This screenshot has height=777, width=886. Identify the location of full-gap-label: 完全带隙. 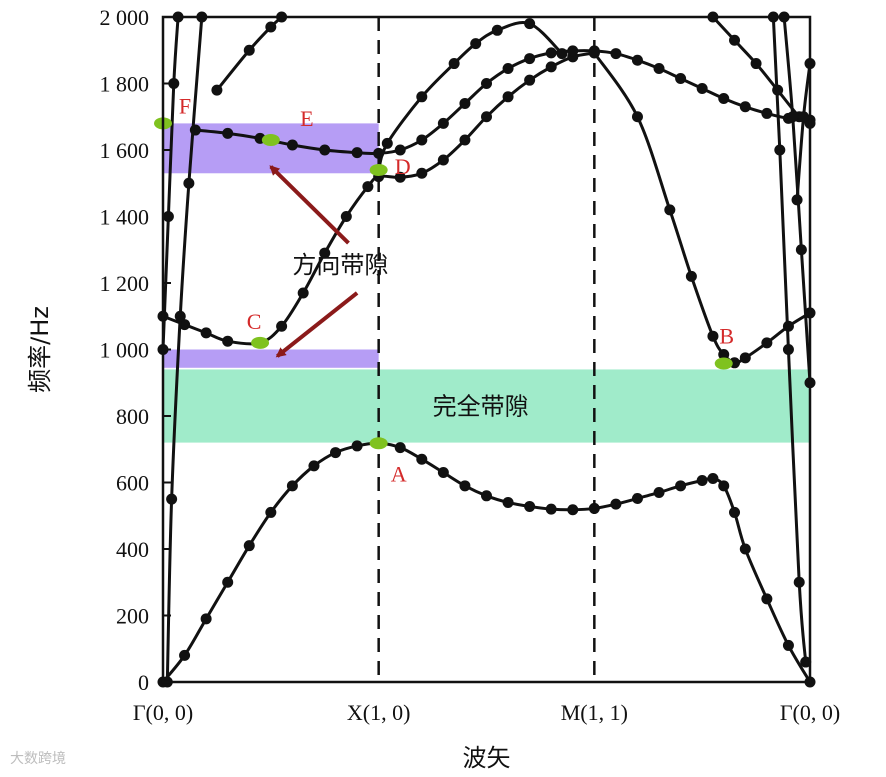
(481, 406).